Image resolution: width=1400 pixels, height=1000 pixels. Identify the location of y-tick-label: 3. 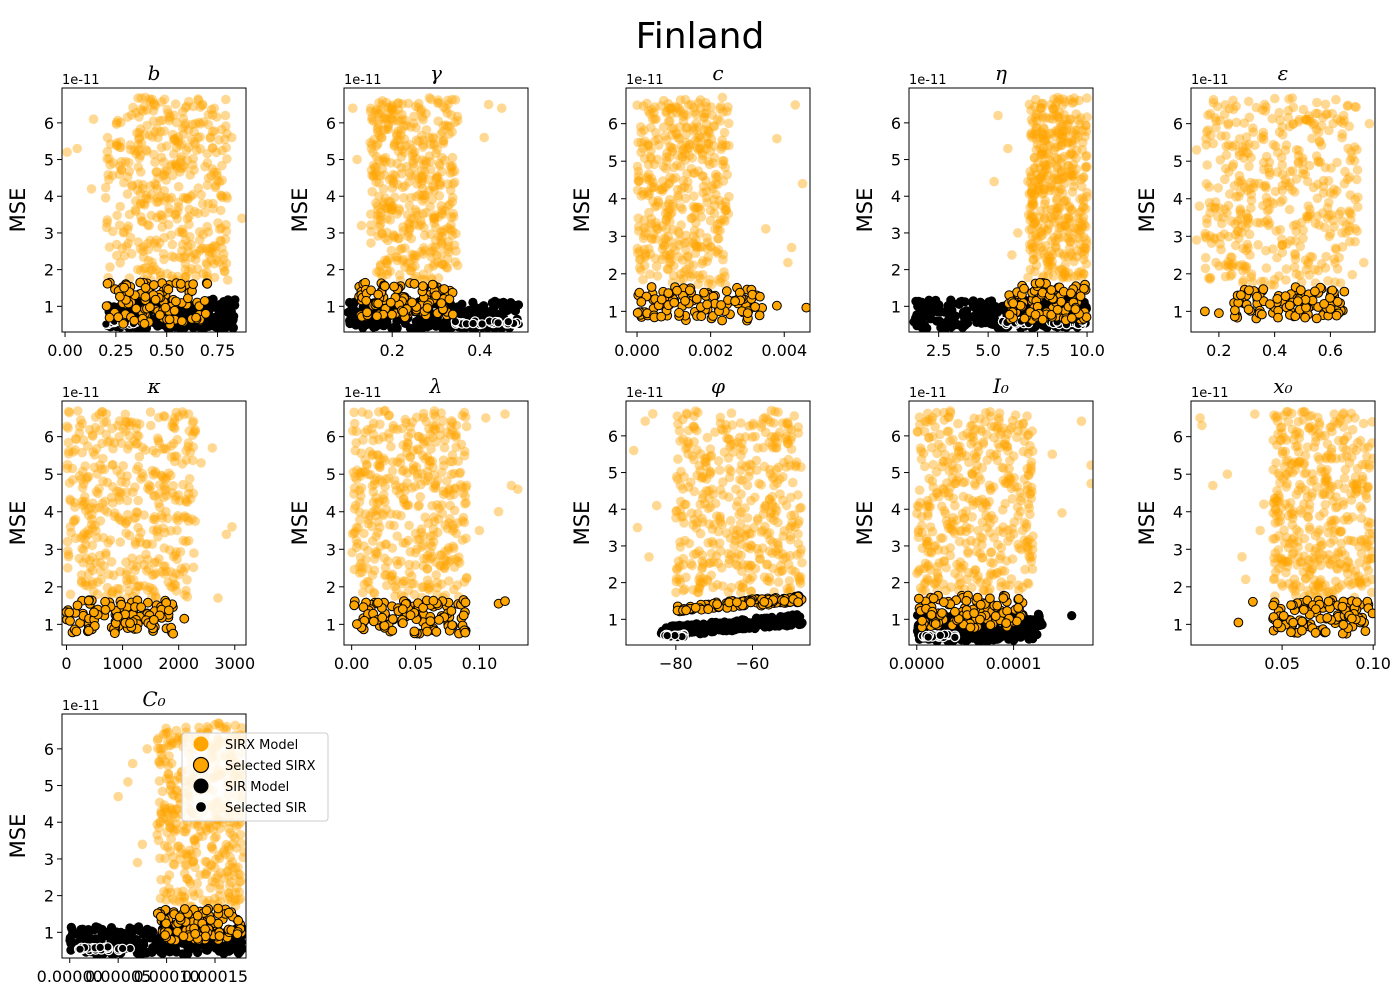
(49, 549).